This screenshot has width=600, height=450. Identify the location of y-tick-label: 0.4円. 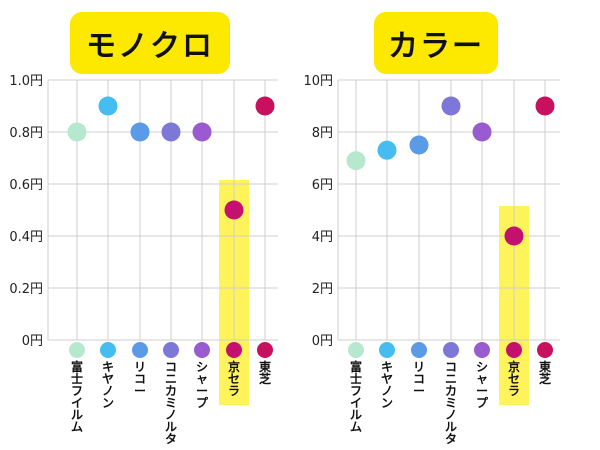
(26, 237).